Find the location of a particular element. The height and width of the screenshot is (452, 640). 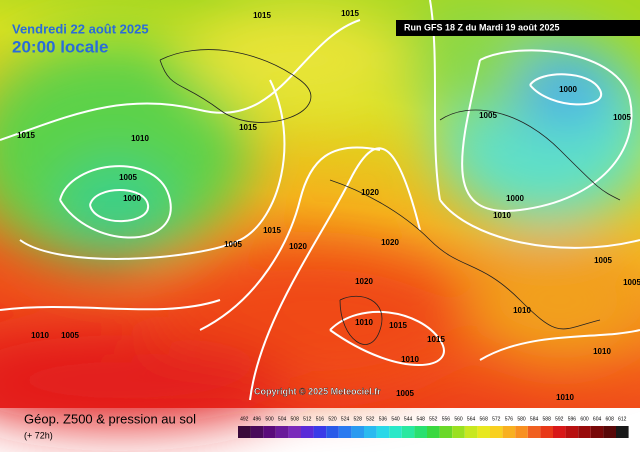

scale-label: 572 is located at coordinates (496, 419).